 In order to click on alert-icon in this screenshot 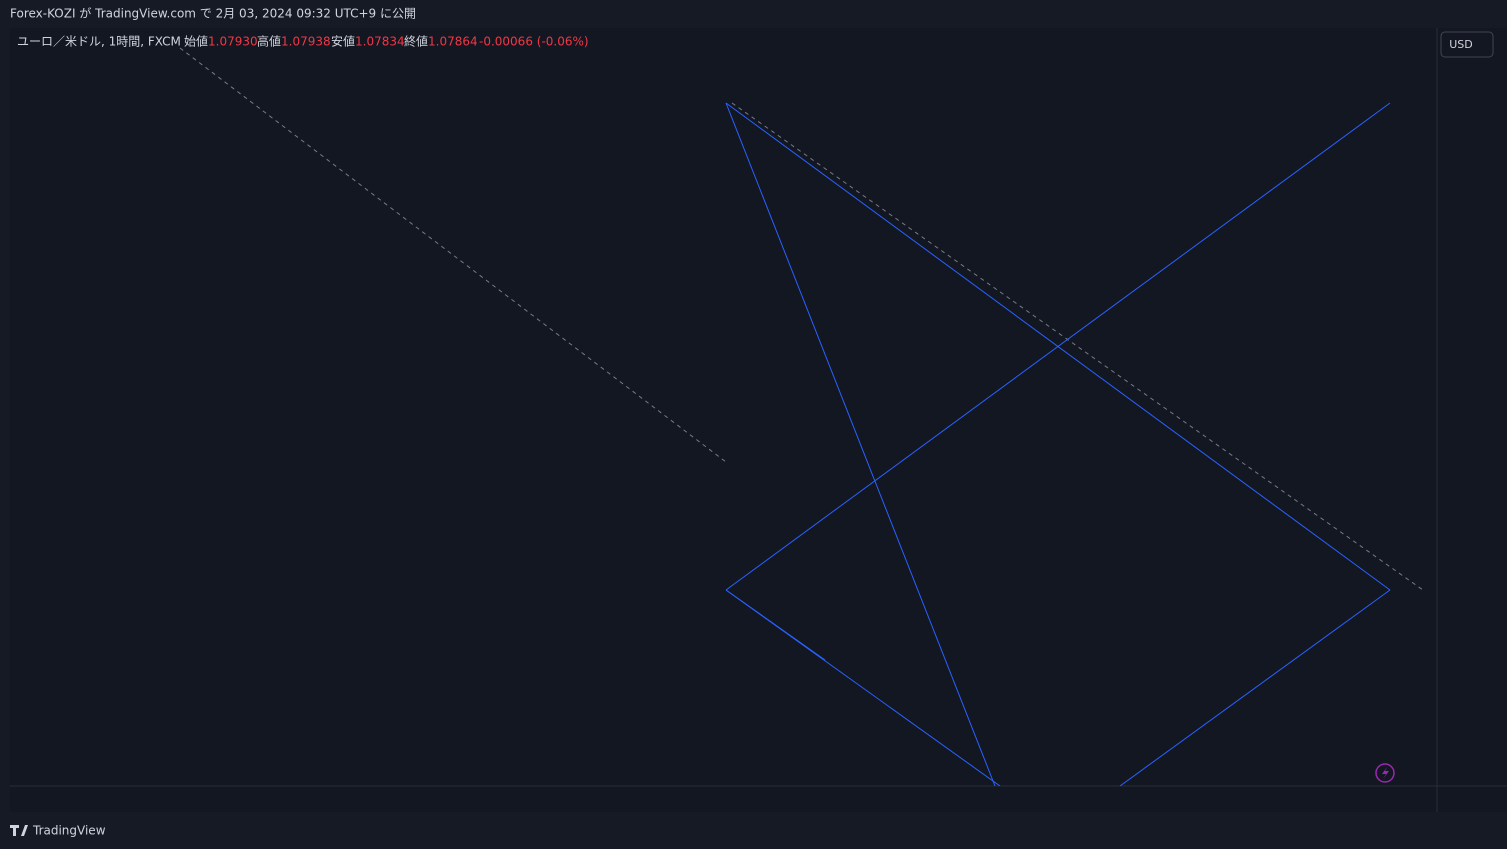, I will do `click(1385, 773)`.